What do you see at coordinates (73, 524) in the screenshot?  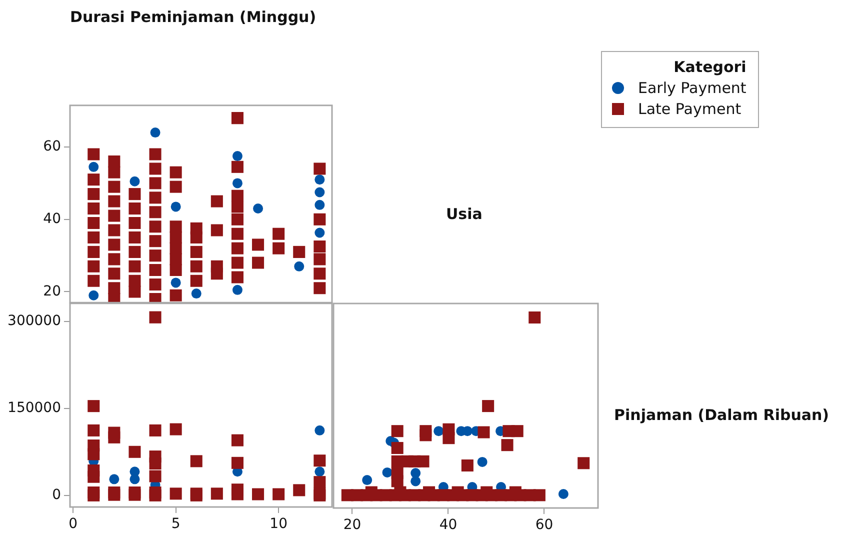 I see `x-tick-label: 0` at bounding box center [73, 524].